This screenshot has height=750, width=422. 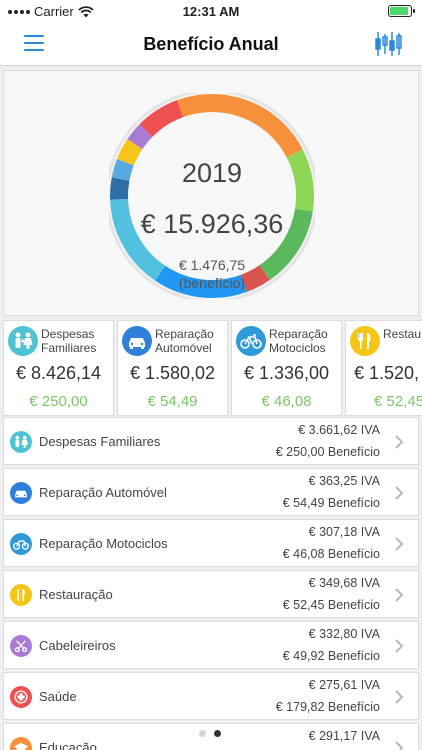 I want to click on donut-chart: 2019 € 15.926,36 € 1.476,75 (benefício), so click(x=212, y=196).